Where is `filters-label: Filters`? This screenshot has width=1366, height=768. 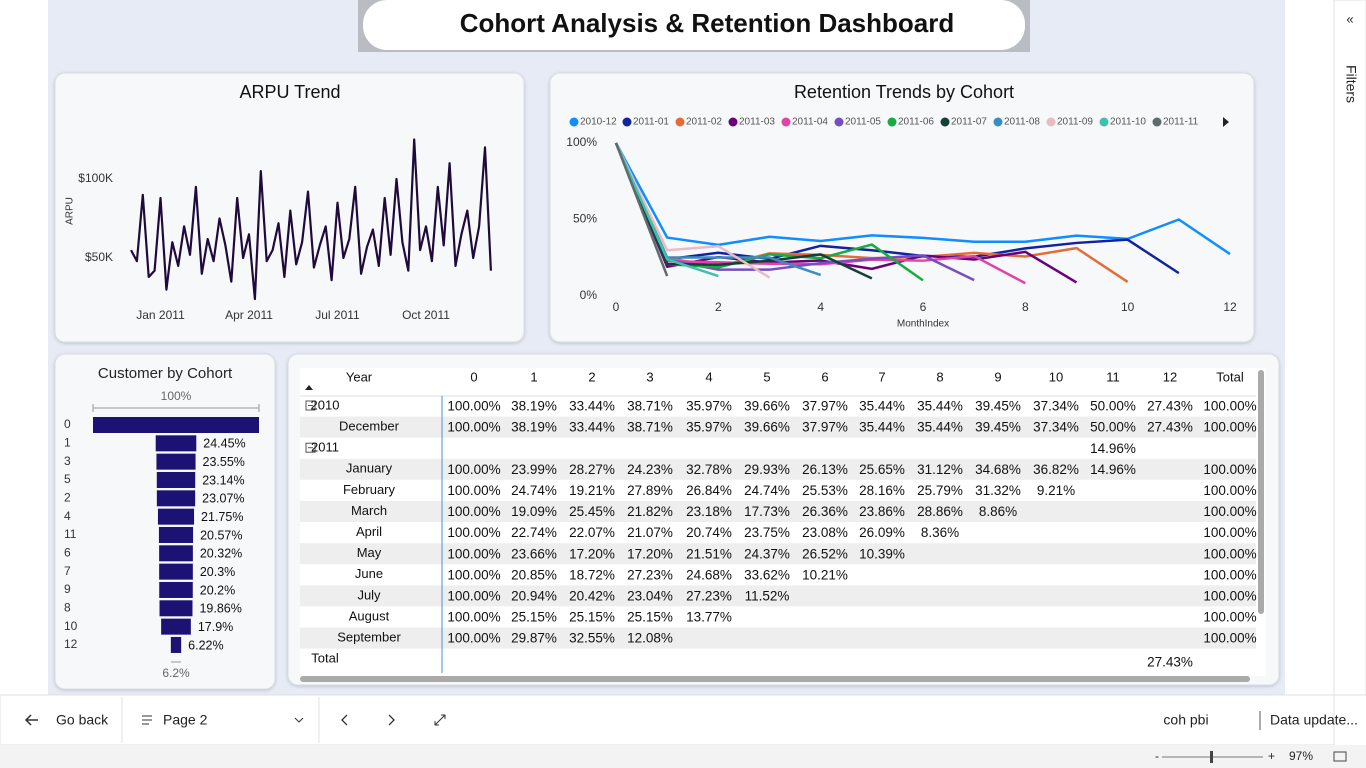 filters-label: Filters is located at coordinates (1351, 84).